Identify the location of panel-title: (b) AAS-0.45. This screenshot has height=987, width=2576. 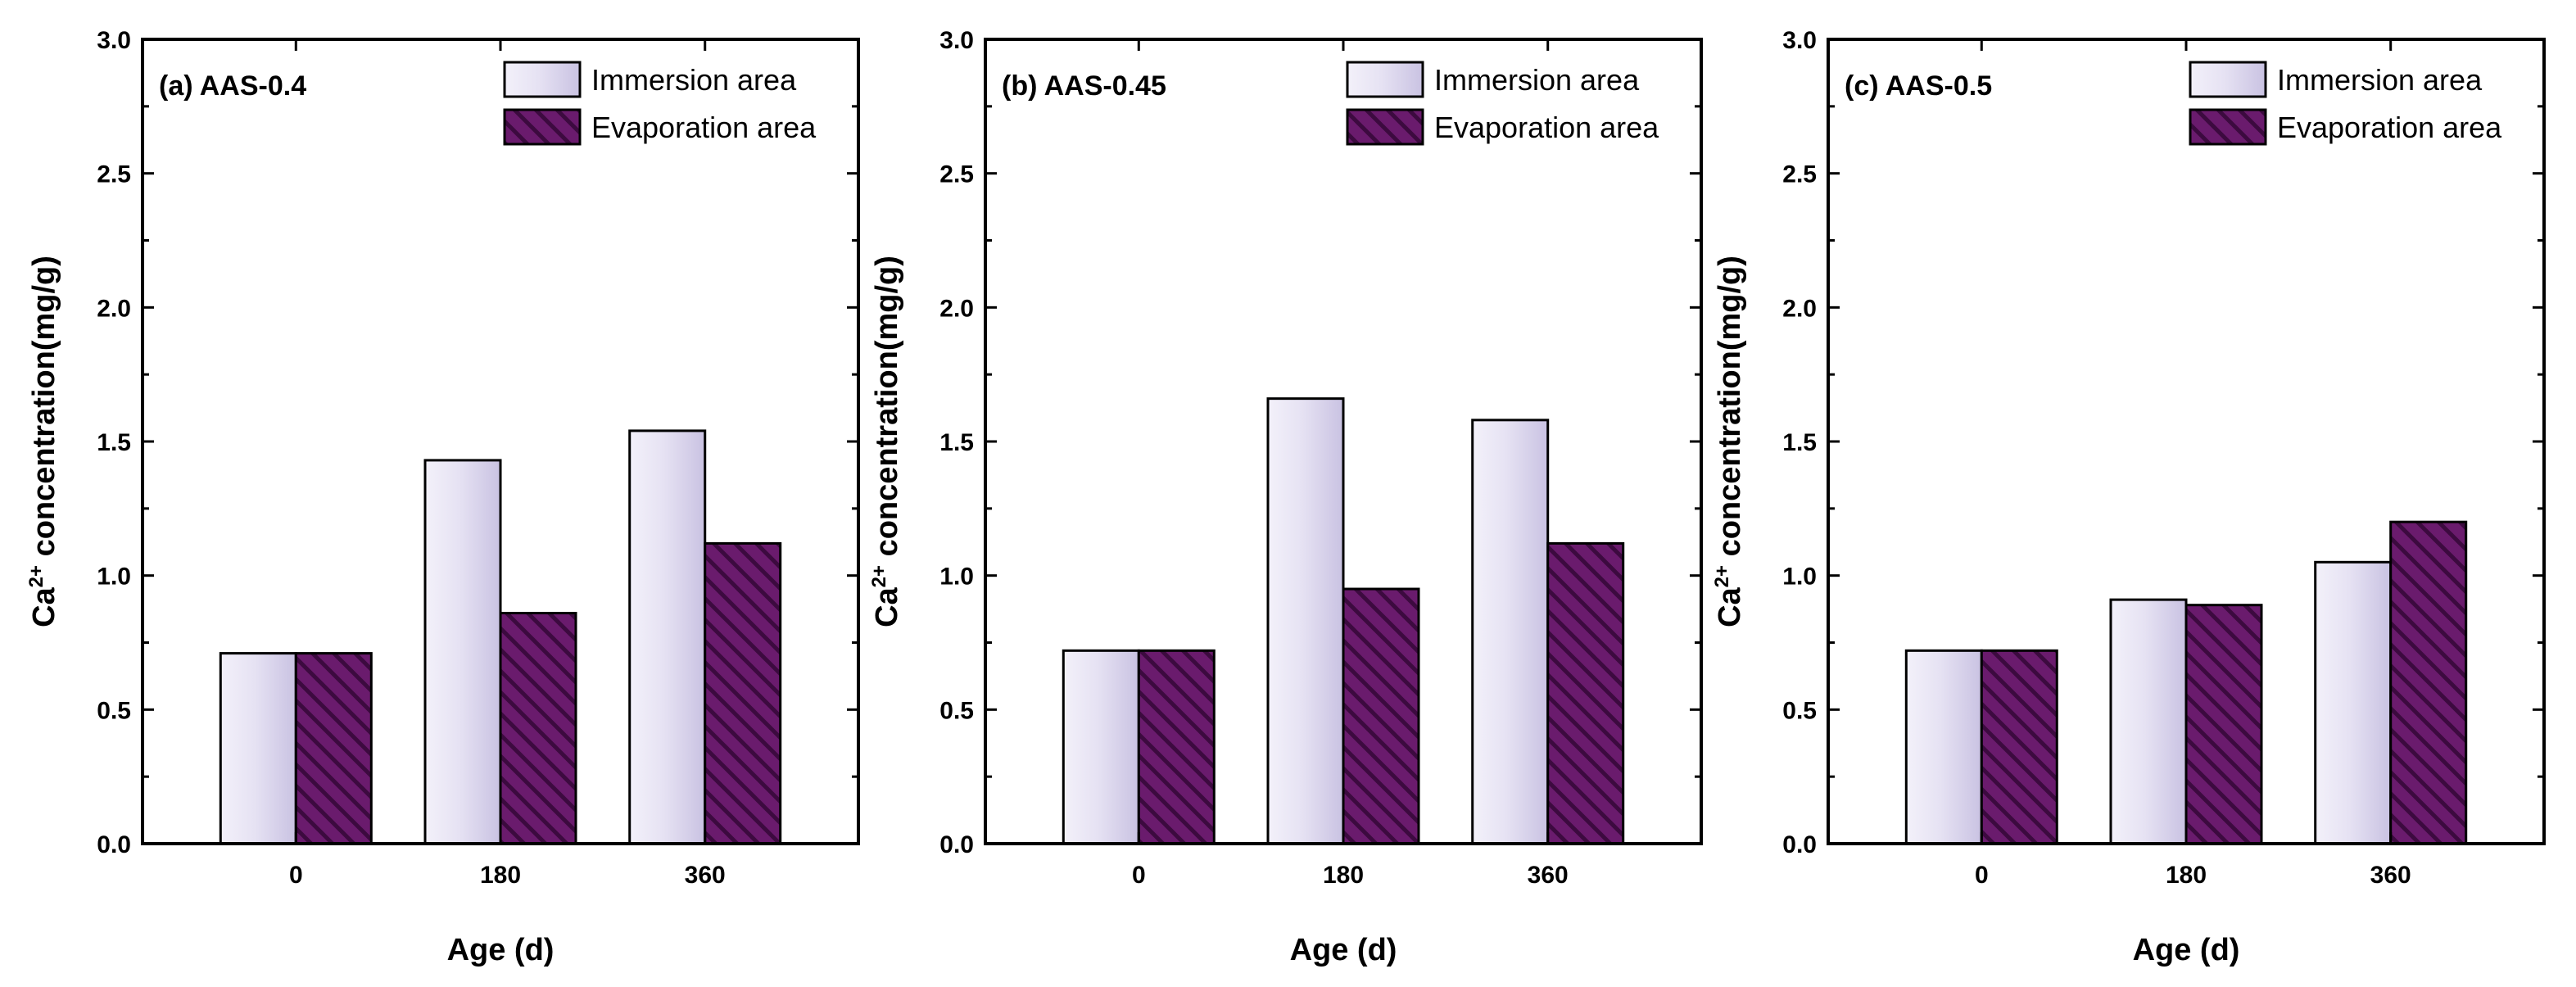
(1084, 86).